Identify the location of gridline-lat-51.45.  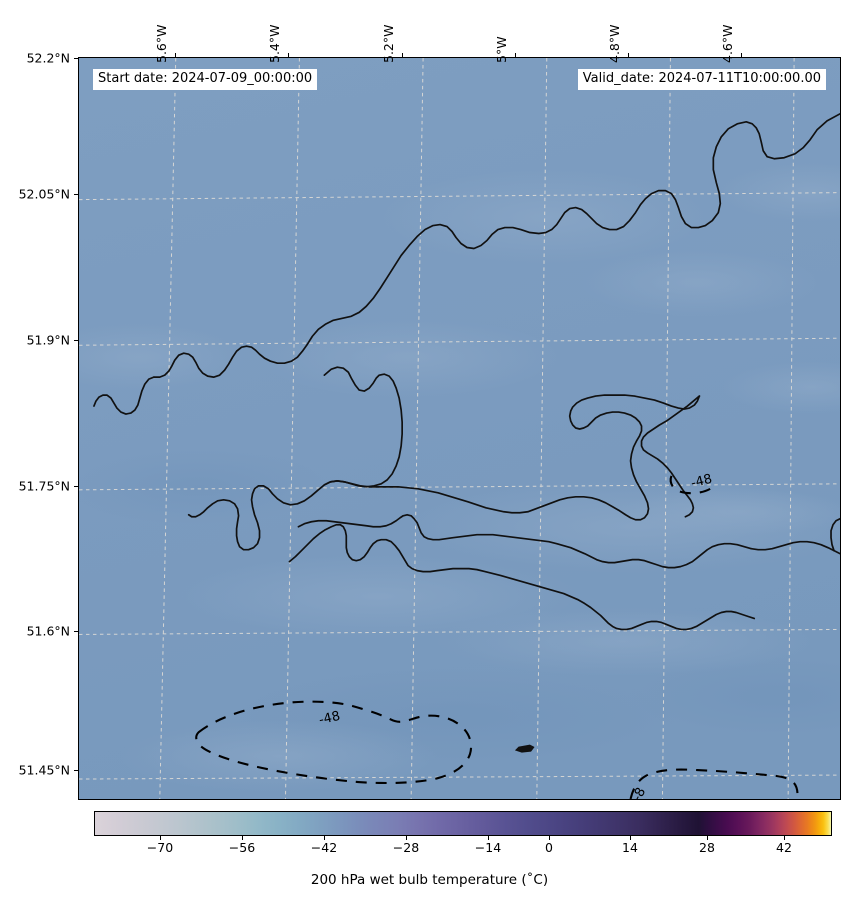
(459, 777).